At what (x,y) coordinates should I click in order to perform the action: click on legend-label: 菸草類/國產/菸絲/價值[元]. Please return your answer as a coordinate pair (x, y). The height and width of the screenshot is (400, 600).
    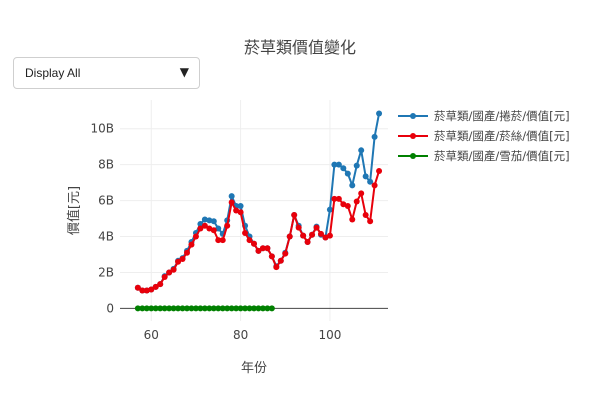
    Looking at the image, I should click on (502, 136).